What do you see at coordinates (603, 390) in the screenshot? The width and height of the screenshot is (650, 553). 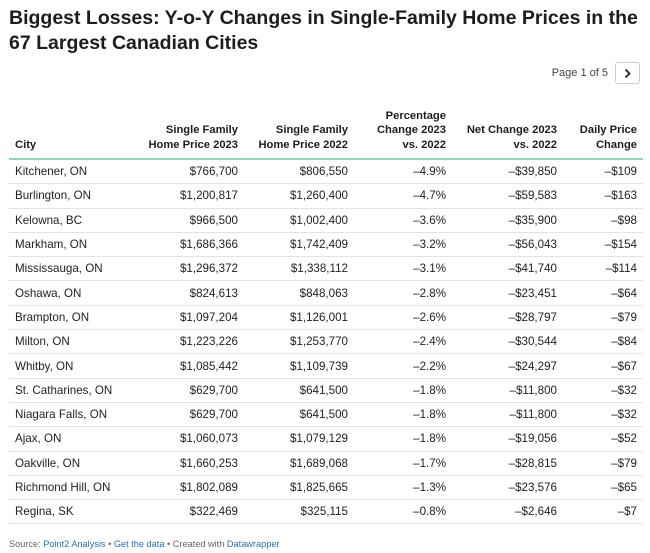 I see `value-cell: –$32` at bounding box center [603, 390].